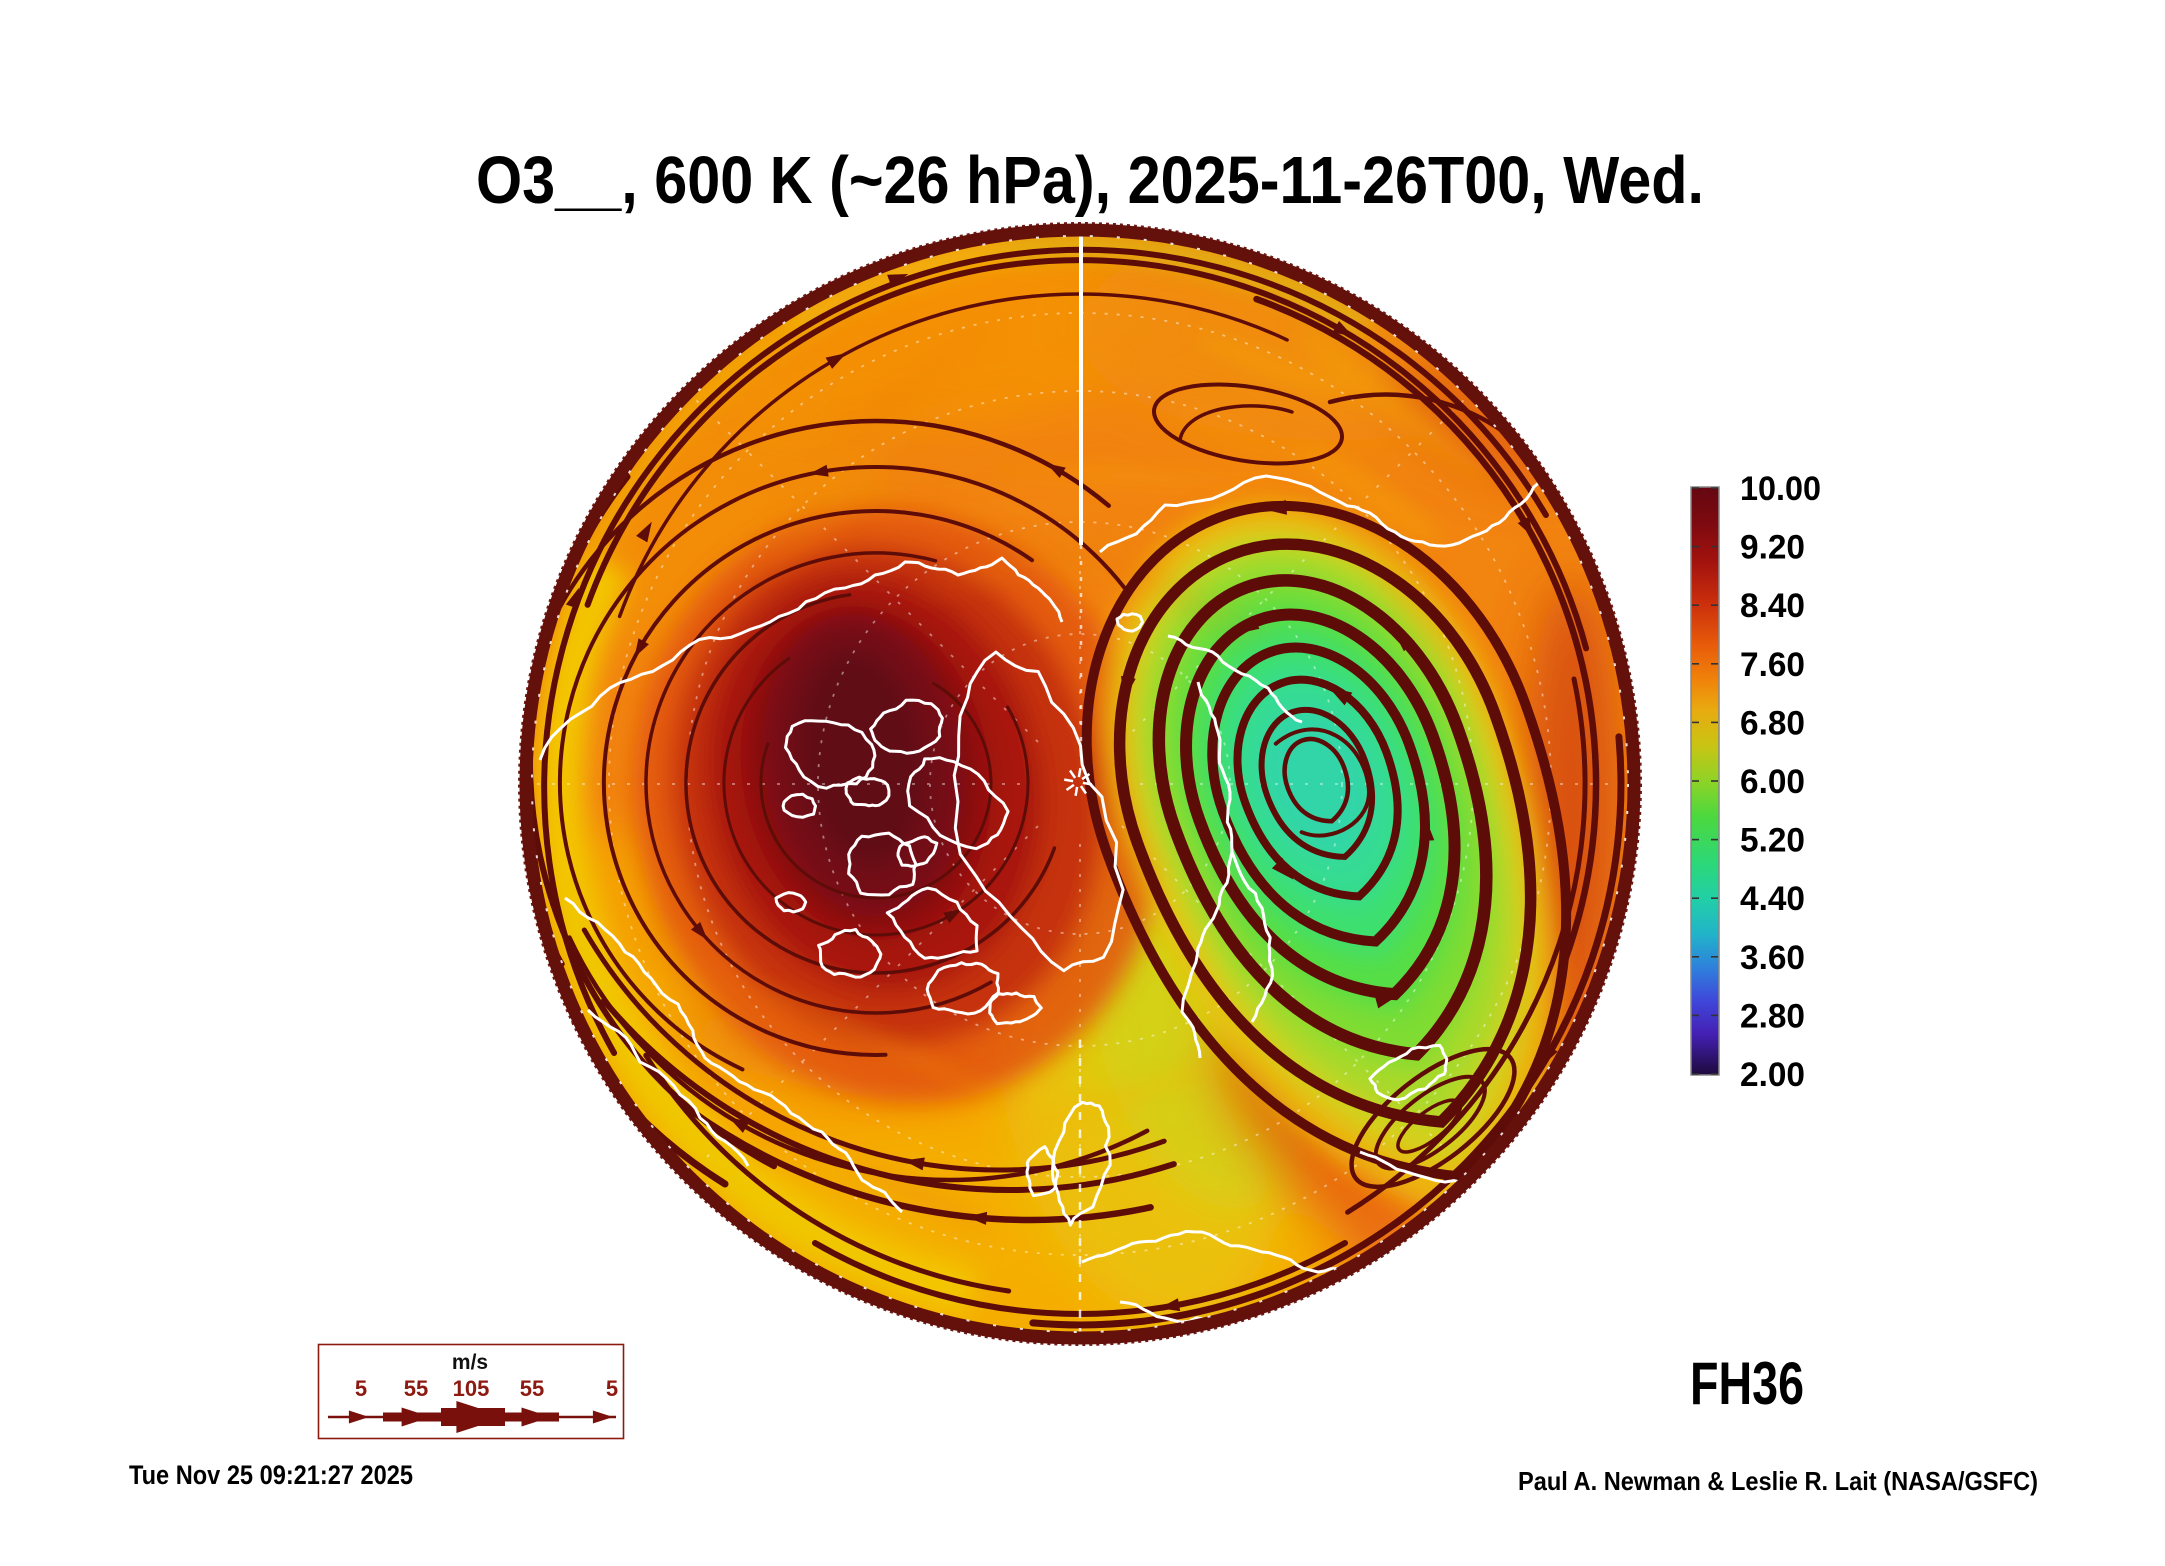  I want to click on svg-text: 6.00, so click(1772, 782).